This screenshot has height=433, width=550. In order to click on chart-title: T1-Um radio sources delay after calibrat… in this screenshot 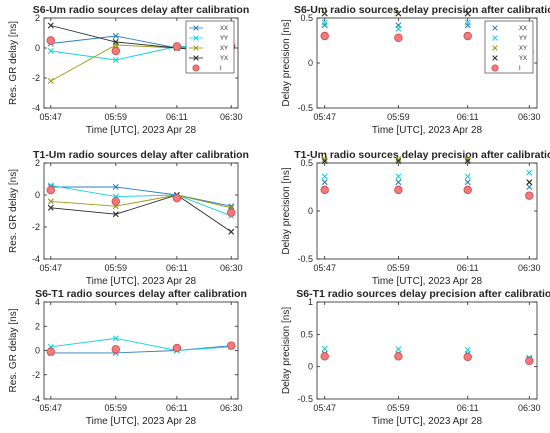, I will do `click(141, 155)`.